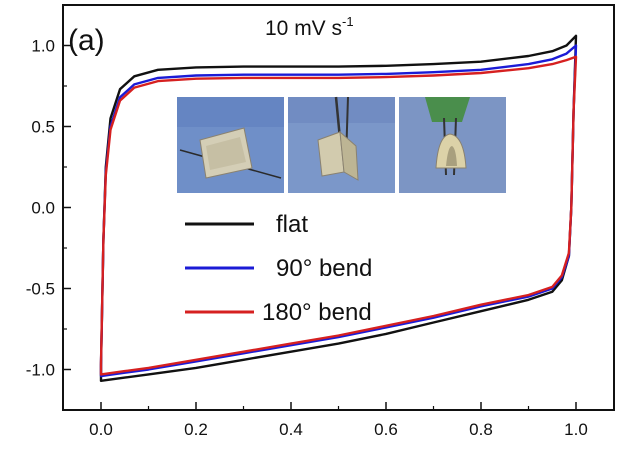 Image resolution: width=619 pixels, height=457 pixels. I want to click on y-tick-label: -1.0, so click(40, 370).